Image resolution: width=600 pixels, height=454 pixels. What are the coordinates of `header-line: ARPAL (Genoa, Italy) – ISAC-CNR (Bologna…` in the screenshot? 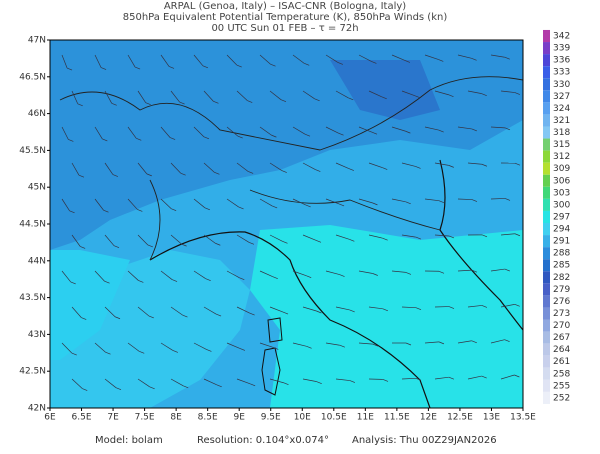 It's located at (285, 6).